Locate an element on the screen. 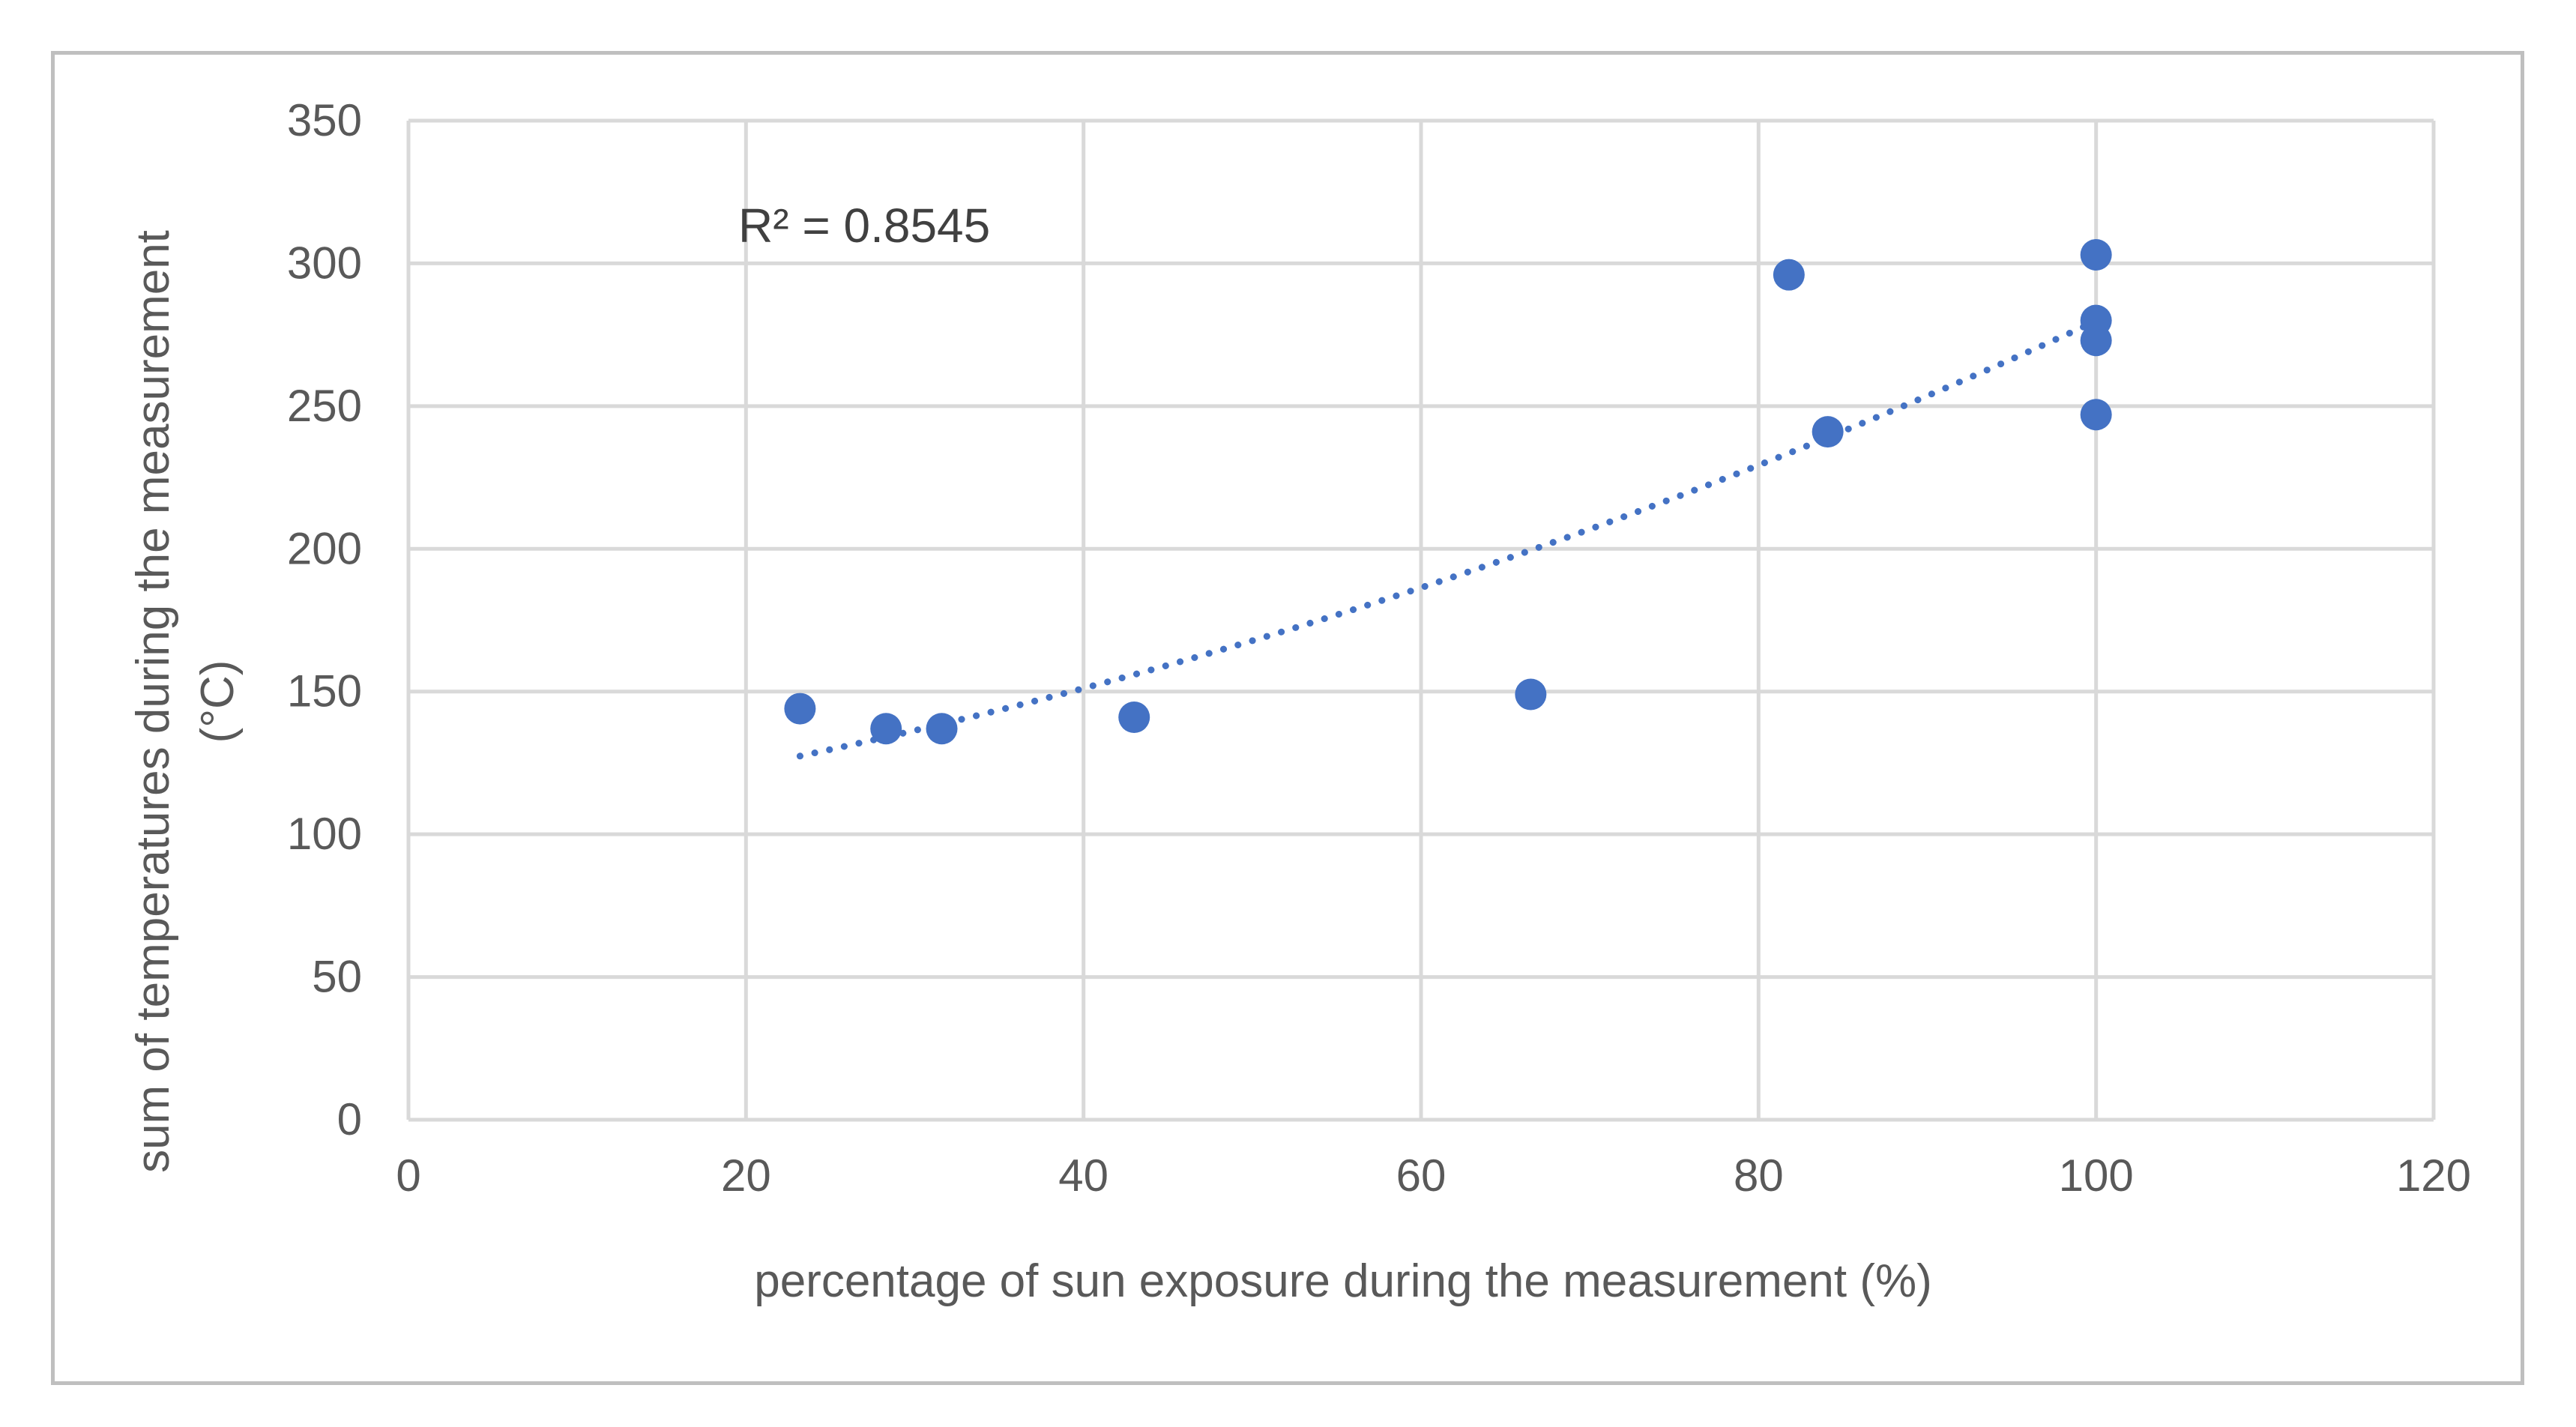 Image resolution: width=2576 pixels, height=1427 pixels. x-tick-label: 120 is located at coordinates (2433, 1175).